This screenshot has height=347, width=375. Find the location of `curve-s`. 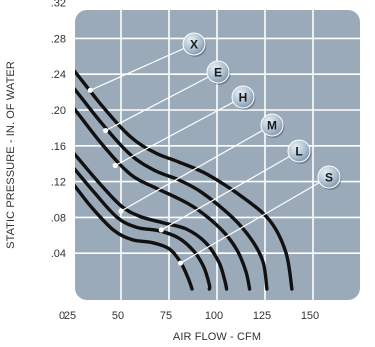

curve-s is located at coordinates (134, 213).